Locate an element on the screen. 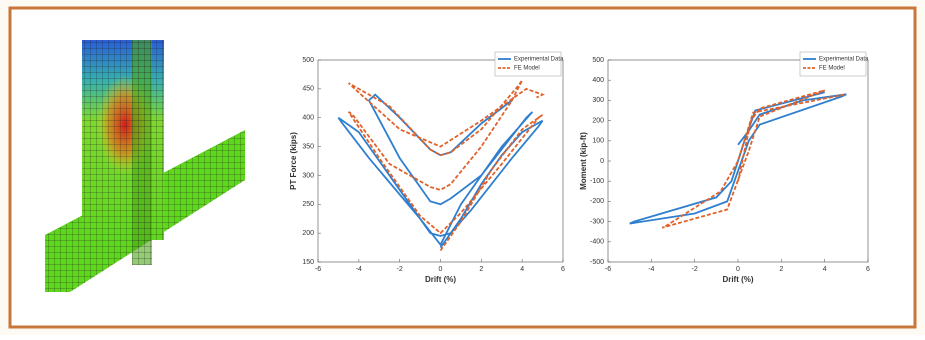 The width and height of the screenshot is (925, 340). y-tick-label: 150 is located at coordinates (308, 262).